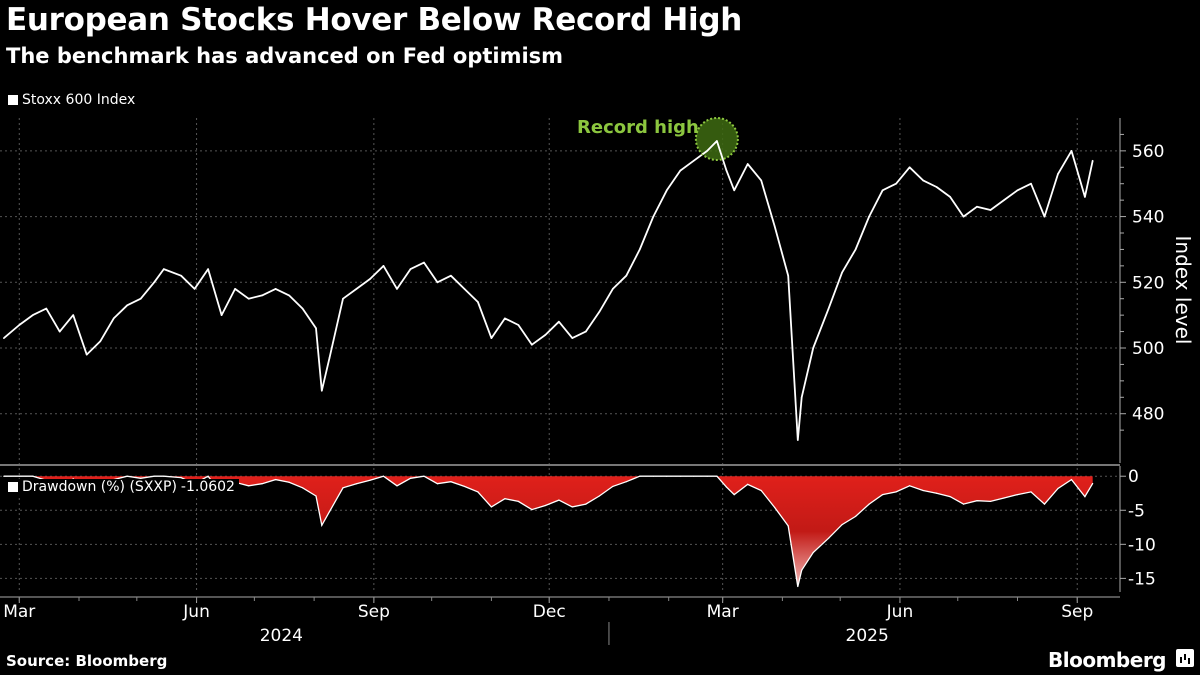 Image resolution: width=1200 pixels, height=675 pixels. Describe the element at coordinates (207, 487) in the screenshot. I see `legend-value: -1.0602` at that location.